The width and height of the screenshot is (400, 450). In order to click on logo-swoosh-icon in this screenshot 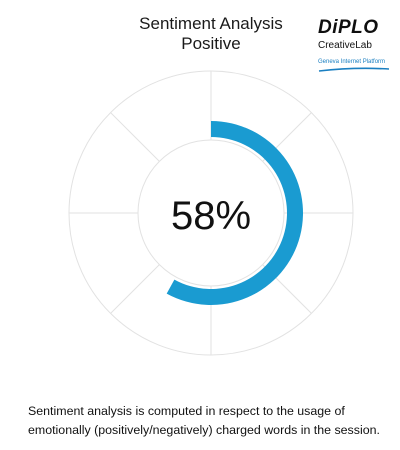, I will do `click(354, 69)`.